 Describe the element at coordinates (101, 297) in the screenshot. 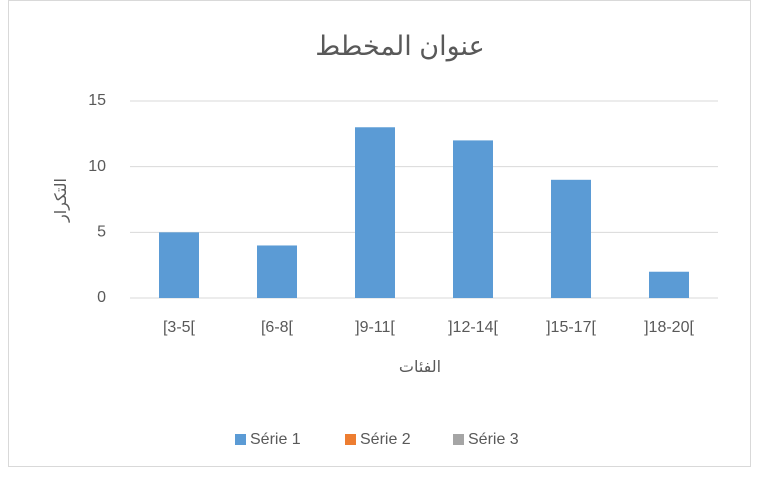

I see `y-tick-label: 0` at that location.